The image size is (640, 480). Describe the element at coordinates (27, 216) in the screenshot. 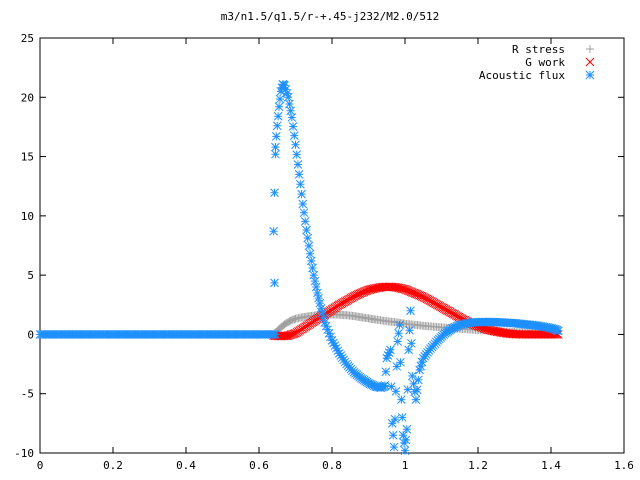

I see `y-tick-label: 10` at that location.